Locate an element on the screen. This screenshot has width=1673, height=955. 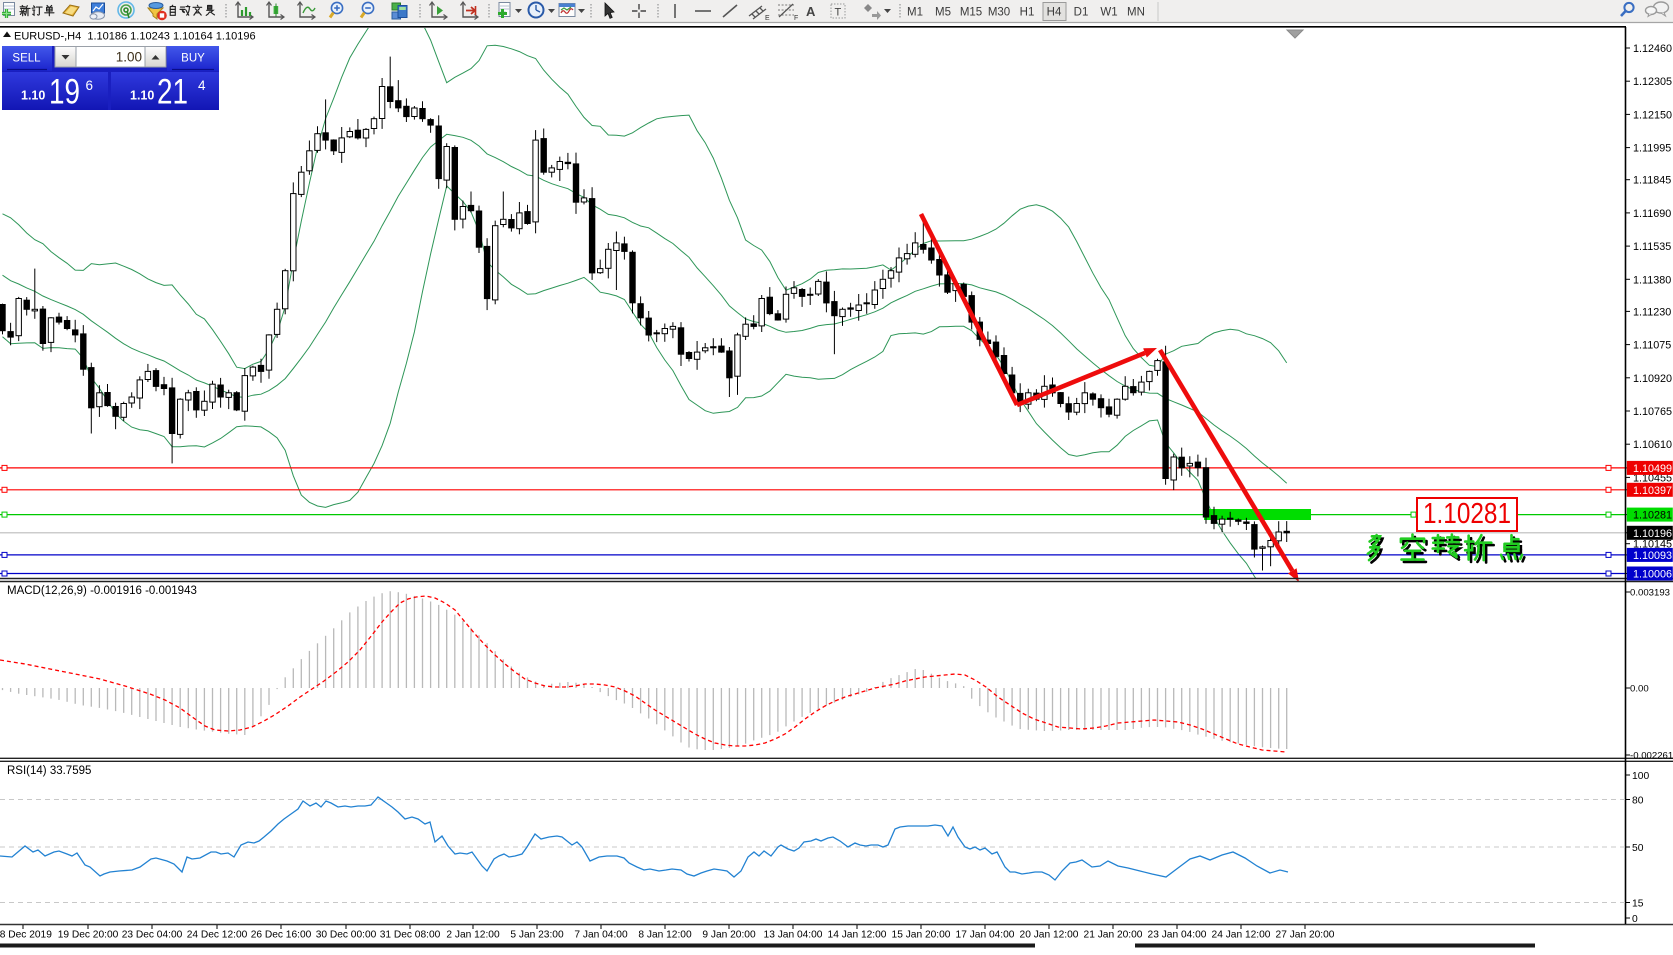
svg-text: 30 Dec 00:00 is located at coordinates (346, 935).